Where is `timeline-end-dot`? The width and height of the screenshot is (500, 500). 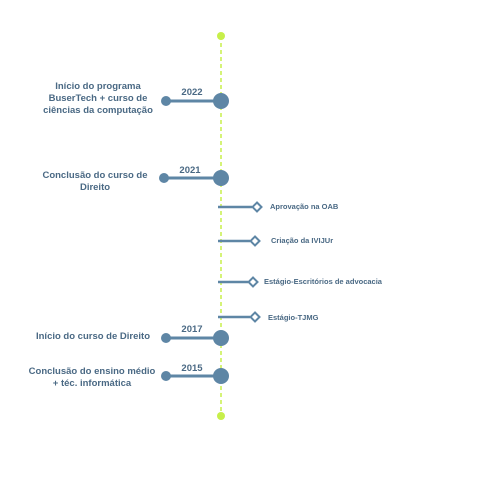
timeline-end-dot is located at coordinates (221, 416).